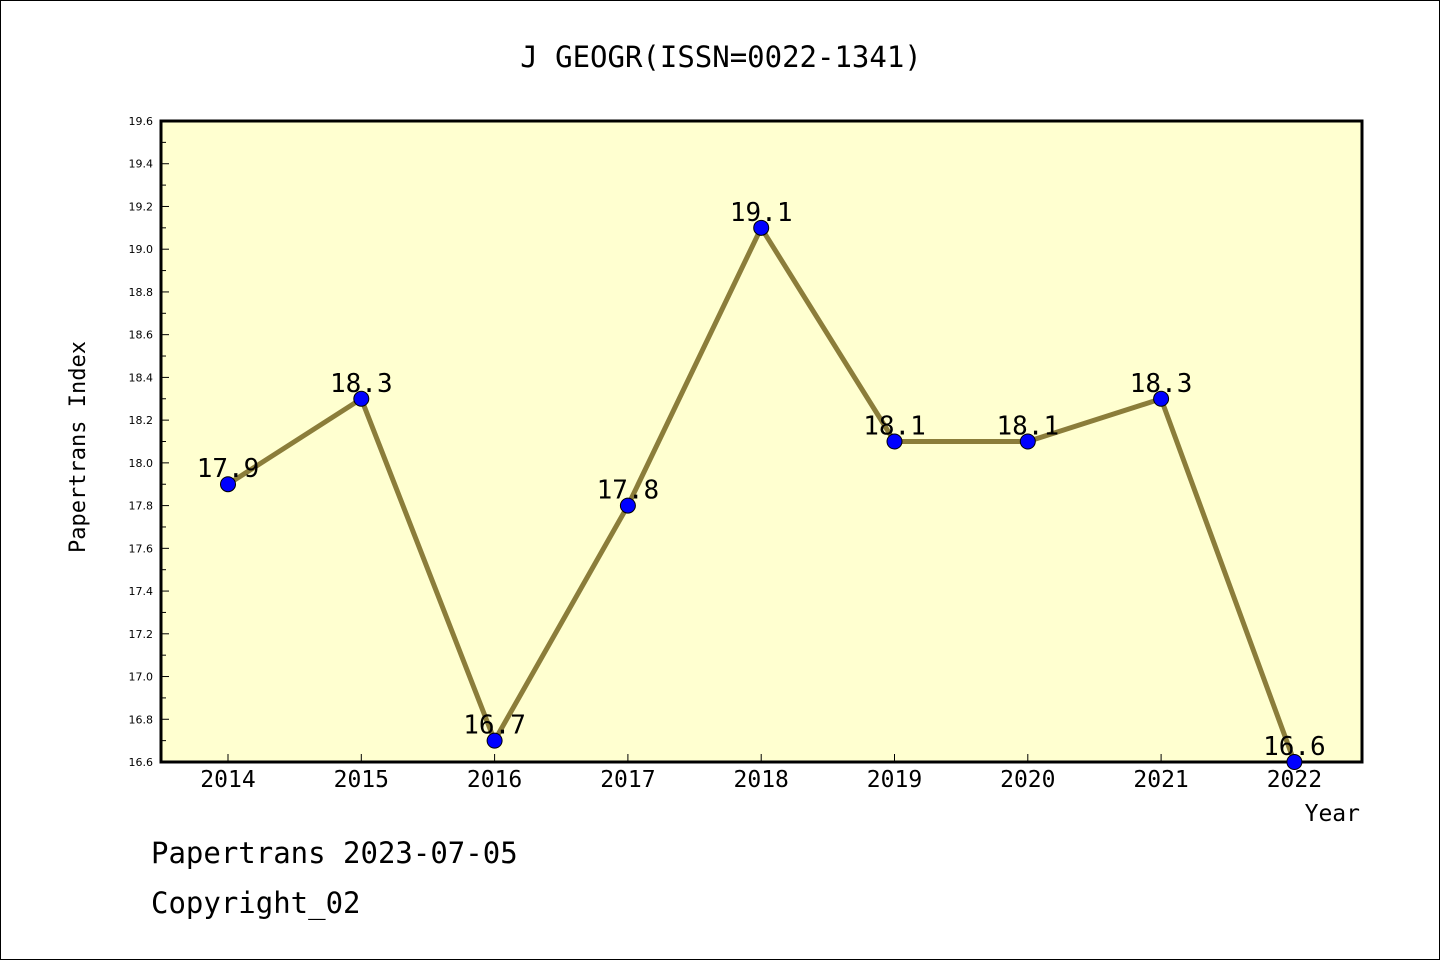 This screenshot has height=960, width=1440. Describe the element at coordinates (141, 420) in the screenshot. I see `y-tick-label: 18.2` at that location.